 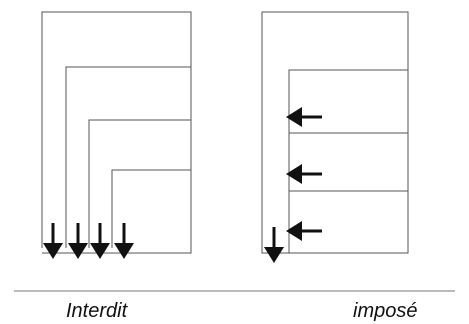 I want to click on right-inner-channel, so click(x=348, y=161).